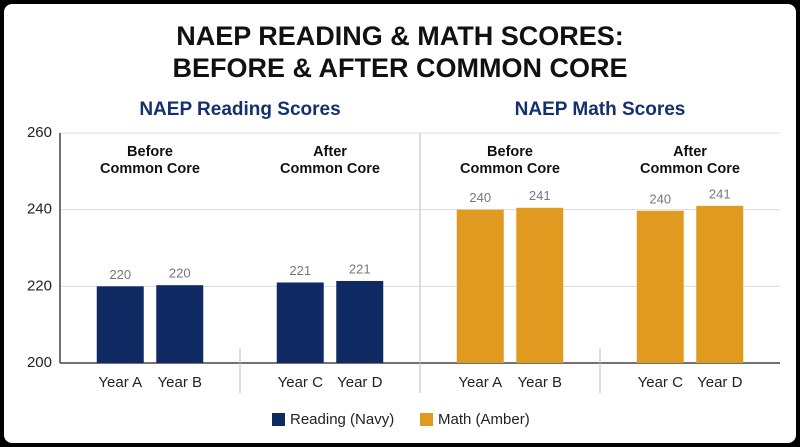  Describe the element at coordinates (484, 419) in the screenshot. I see `legend-label: Math (Amber)` at that location.